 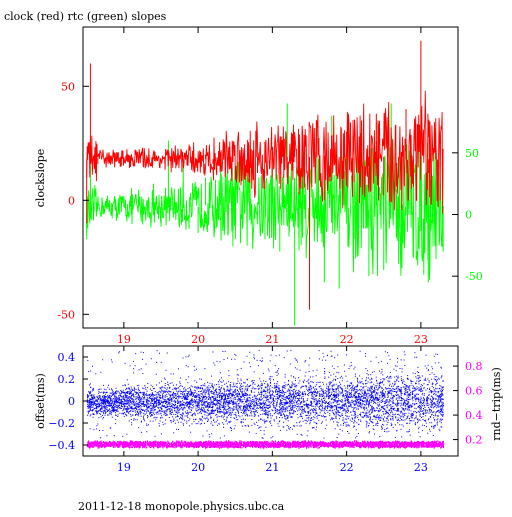 I want to click on bottom-x-tick-label-19: 19, so click(x=124, y=467).